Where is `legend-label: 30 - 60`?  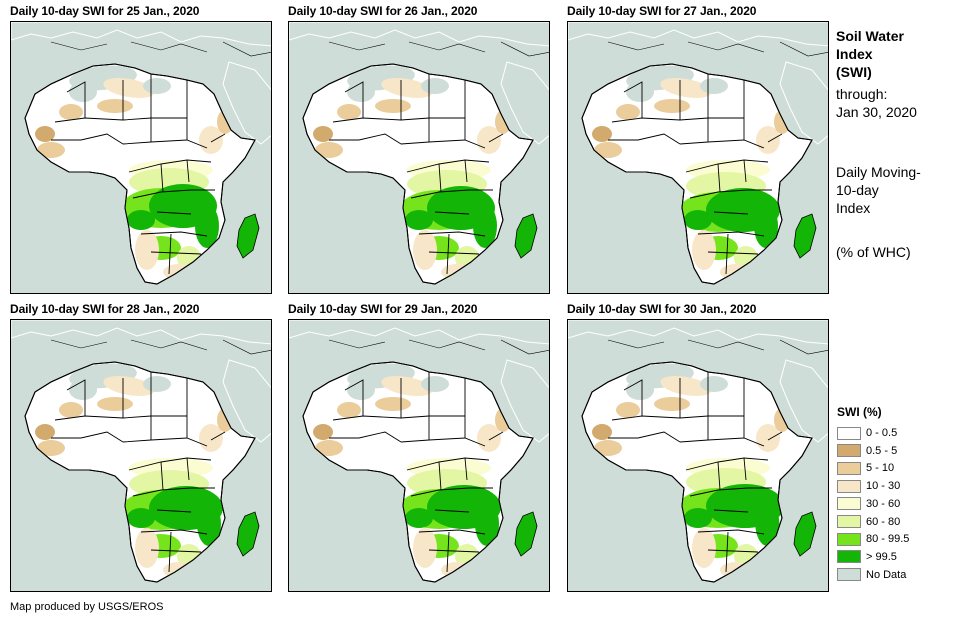 legend-label: 30 - 60 is located at coordinates (883, 503).